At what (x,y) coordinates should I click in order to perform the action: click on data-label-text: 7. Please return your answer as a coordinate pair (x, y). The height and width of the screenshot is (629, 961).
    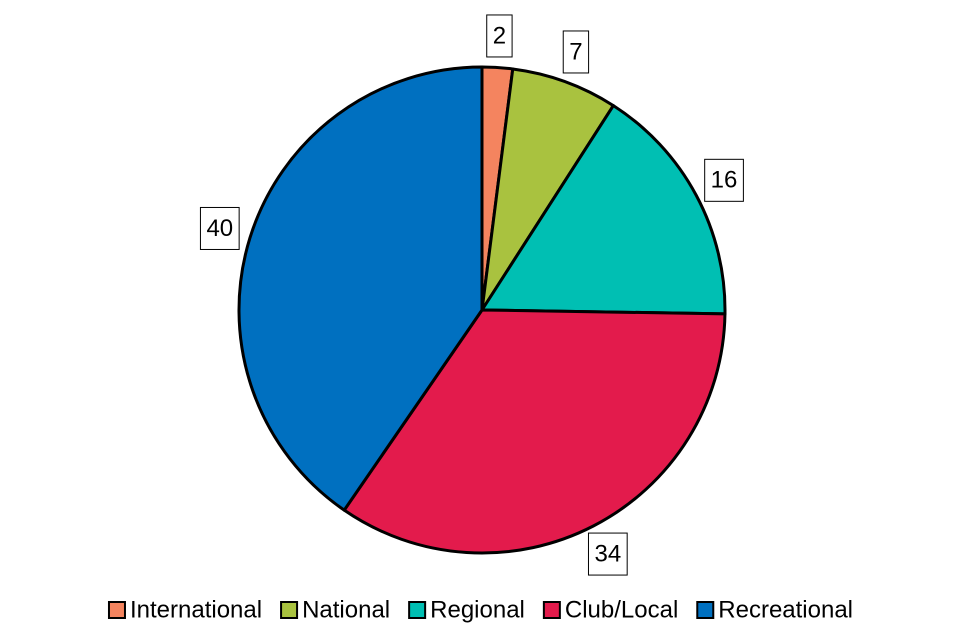
    Looking at the image, I should click on (575, 51).